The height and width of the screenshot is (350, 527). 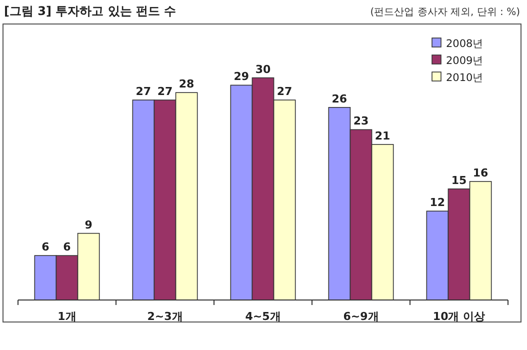 What do you see at coordinates (459, 316) in the screenshot?
I see `x-tick-label: 10개 이상` at bounding box center [459, 316].